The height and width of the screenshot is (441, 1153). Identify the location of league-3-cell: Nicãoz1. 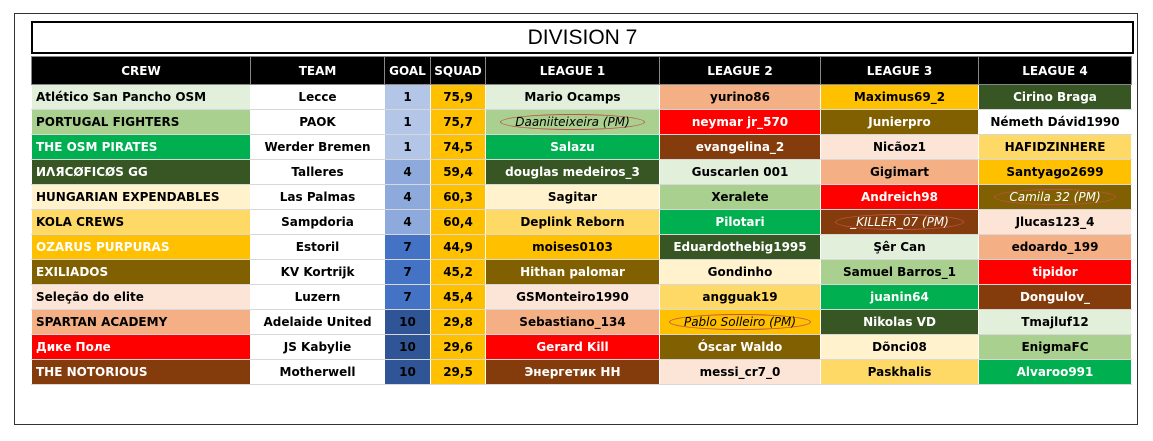
(899, 147).